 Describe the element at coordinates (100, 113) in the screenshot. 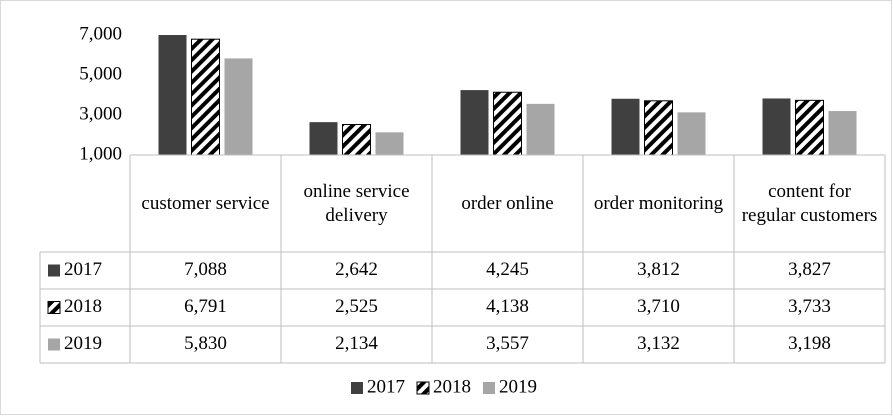

I see `y-tick-label: 3,000` at that location.